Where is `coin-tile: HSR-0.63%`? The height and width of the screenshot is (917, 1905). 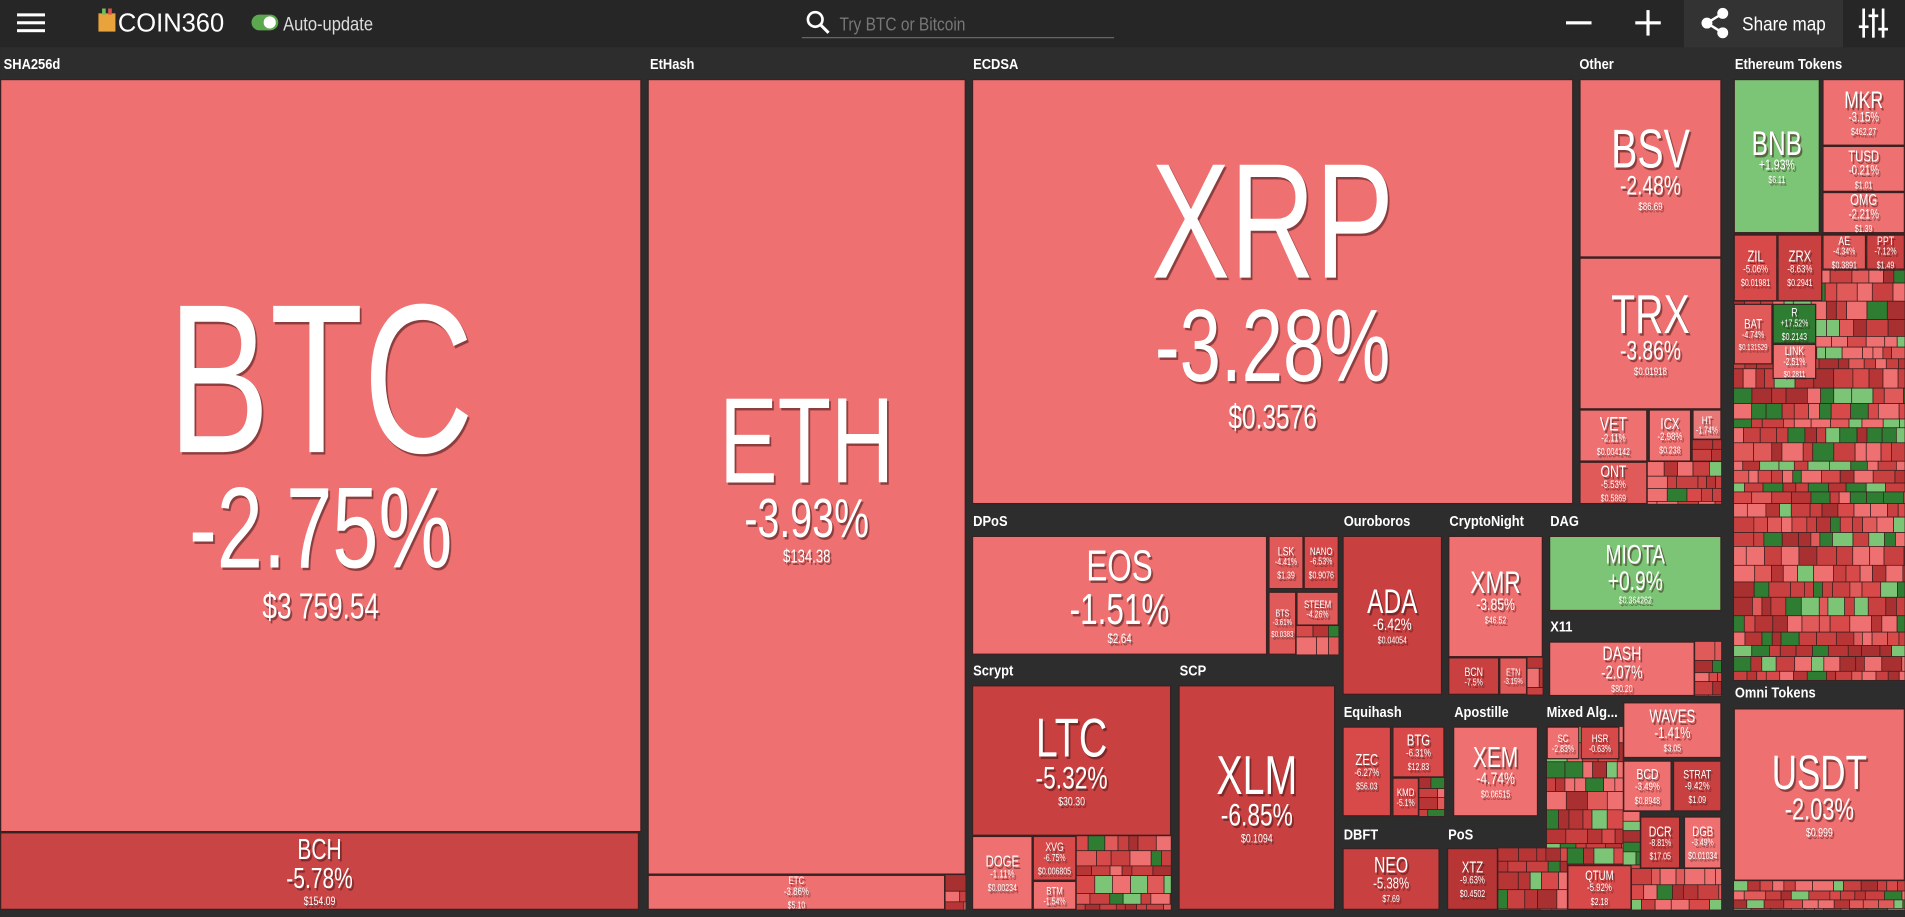
coin-tile: HSR-0.63% is located at coordinates (1600, 743).